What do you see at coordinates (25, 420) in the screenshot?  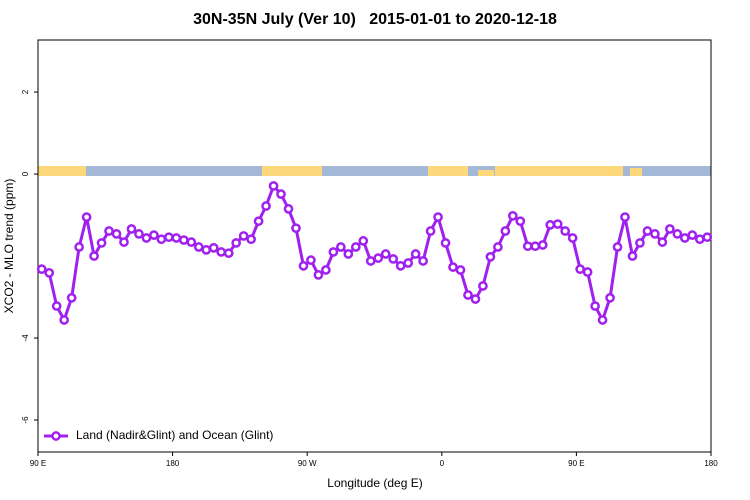 I see `y-tick-label: -6` at bounding box center [25, 420].